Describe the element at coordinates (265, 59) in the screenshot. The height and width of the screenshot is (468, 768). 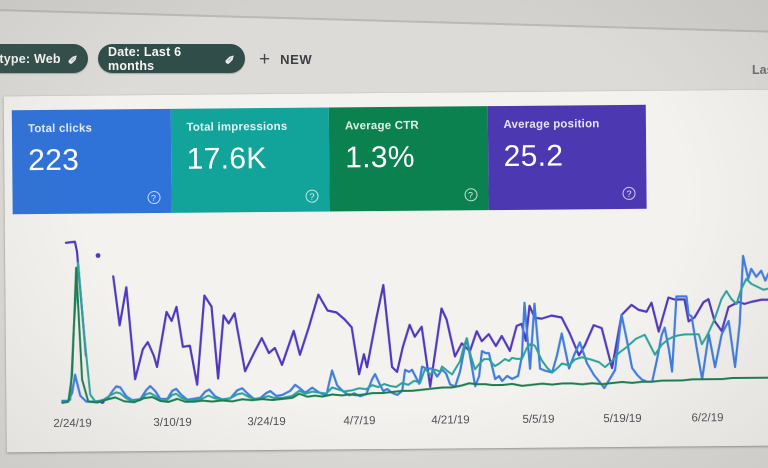
I see `plus-icon: +` at that location.